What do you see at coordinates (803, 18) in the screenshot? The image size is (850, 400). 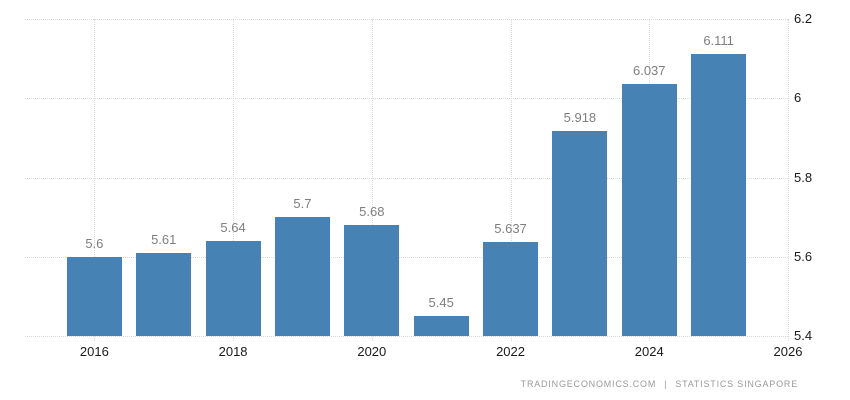 I see `y-axis-tick-label: 6.2` at bounding box center [803, 18].